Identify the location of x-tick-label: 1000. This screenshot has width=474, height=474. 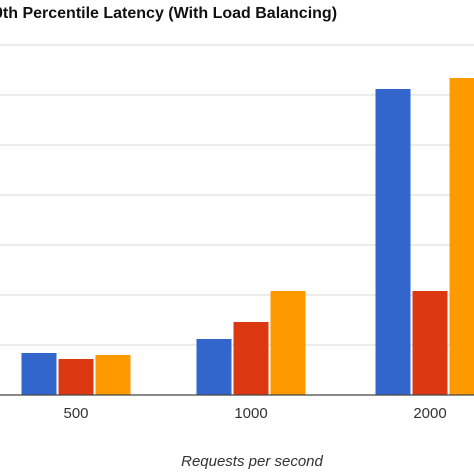
(250, 413).